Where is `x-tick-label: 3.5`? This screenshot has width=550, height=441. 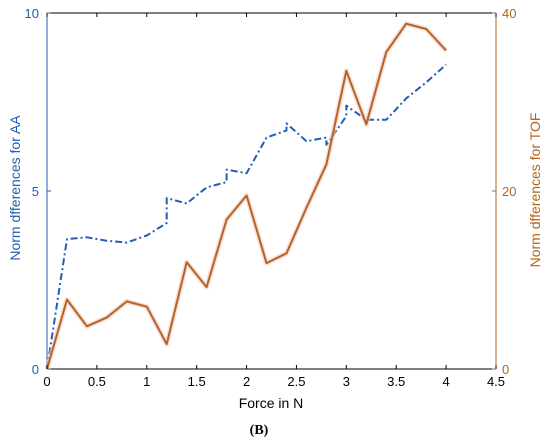 x-tick-label: 3.5 is located at coordinates (396, 381).